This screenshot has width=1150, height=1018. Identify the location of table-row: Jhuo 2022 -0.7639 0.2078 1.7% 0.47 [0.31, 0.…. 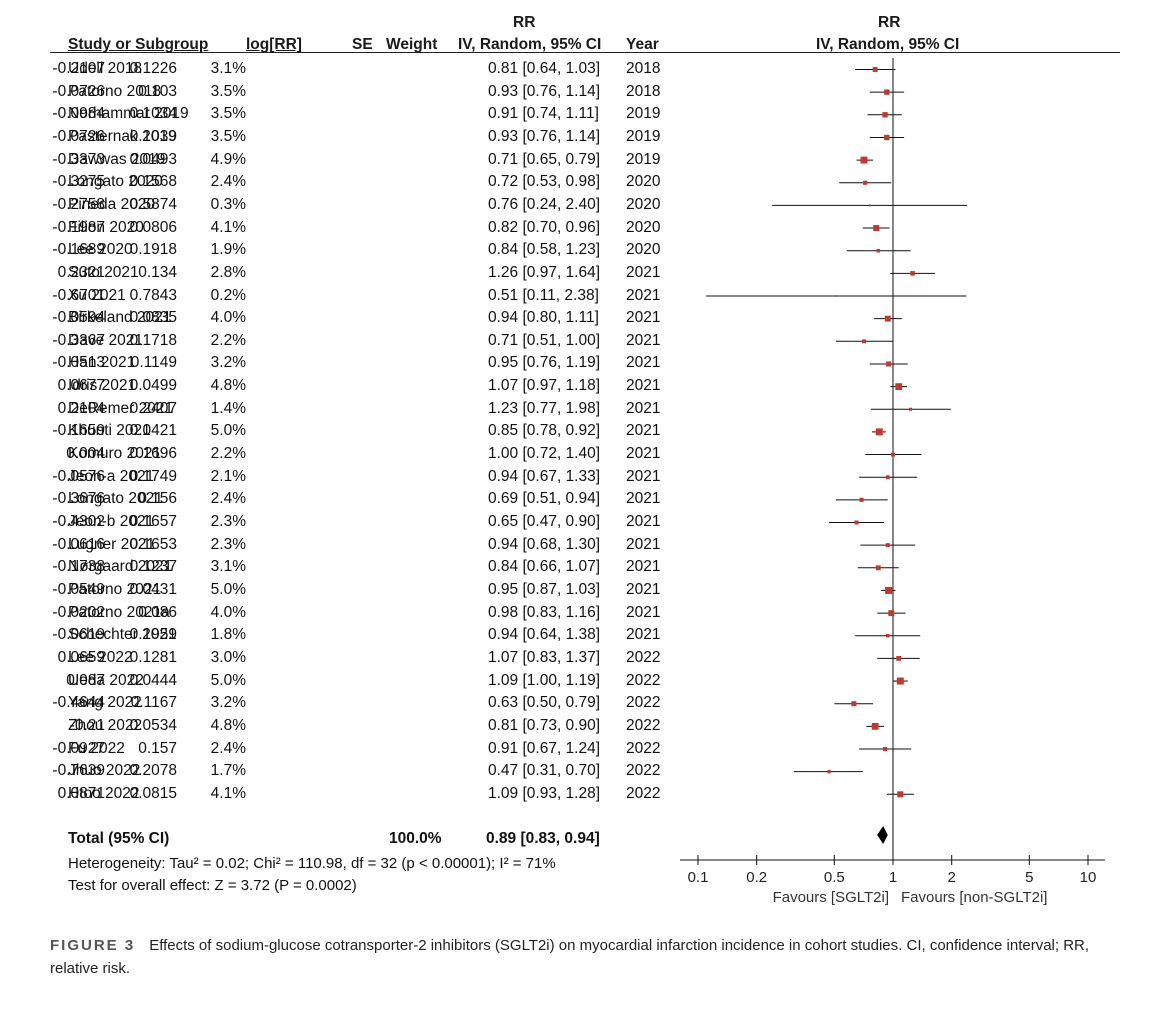
(340, 773).